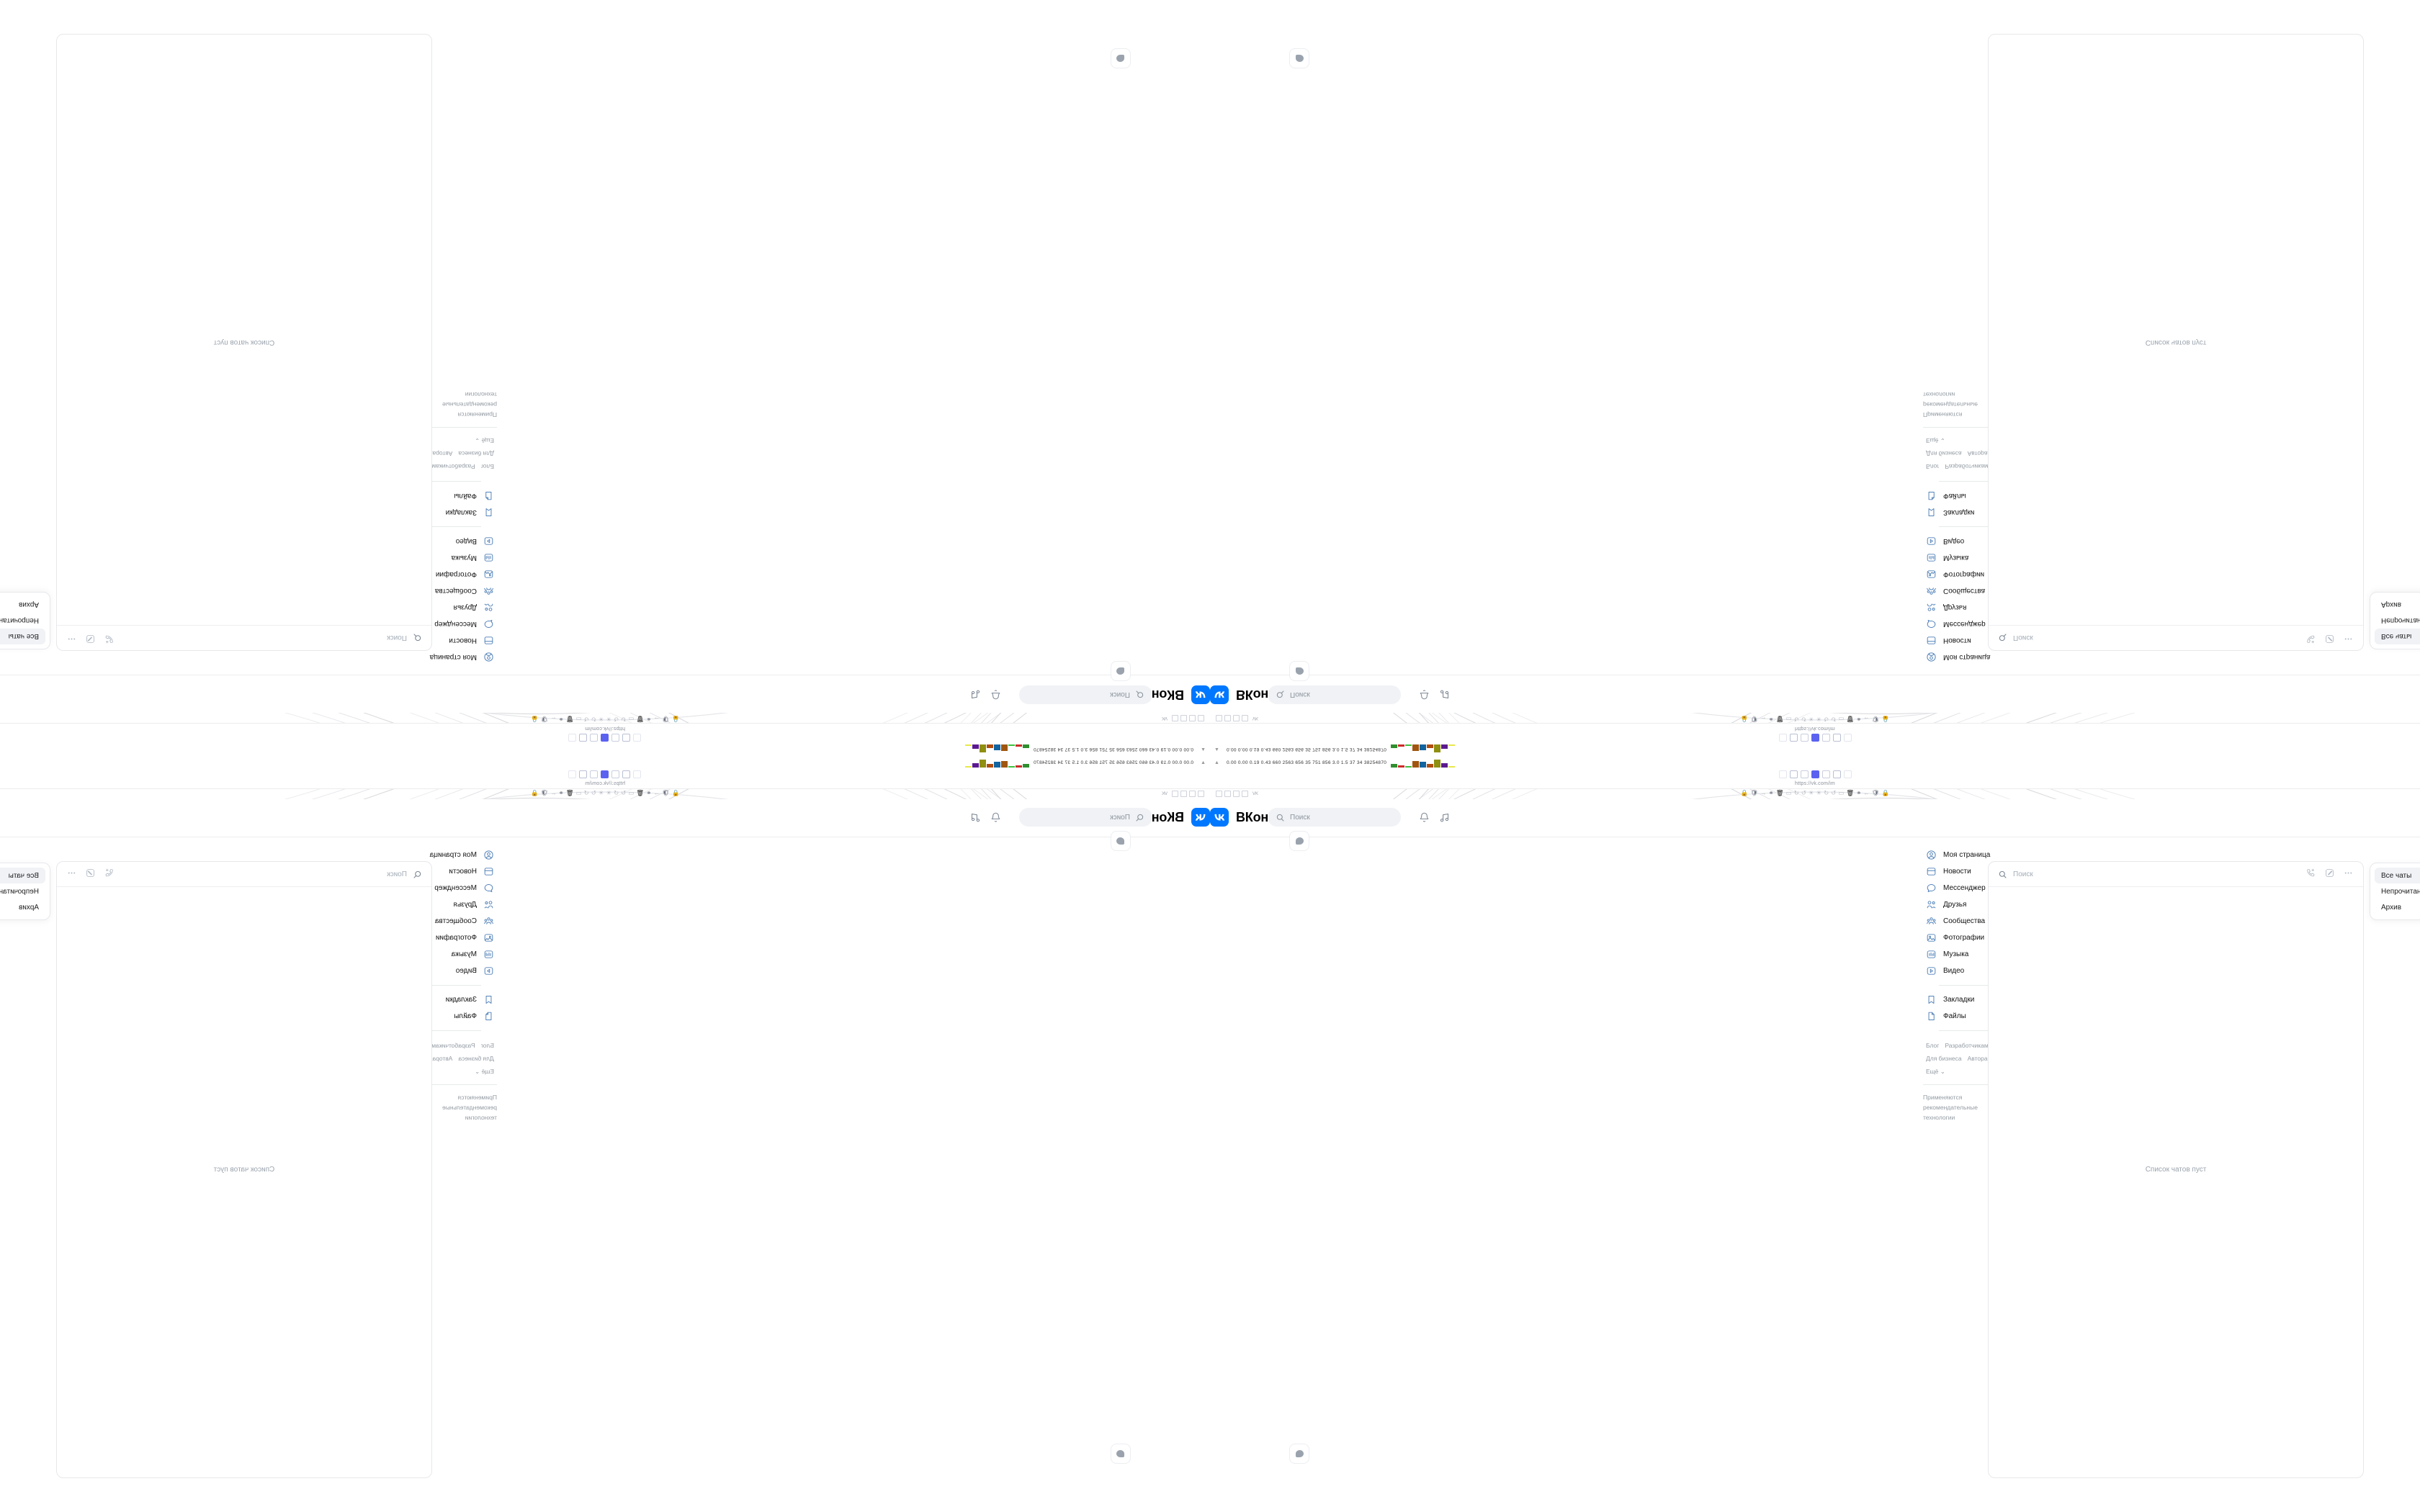  What do you see at coordinates (1192, 794) in the screenshot?
I see `mini-icon-forward` at bounding box center [1192, 794].